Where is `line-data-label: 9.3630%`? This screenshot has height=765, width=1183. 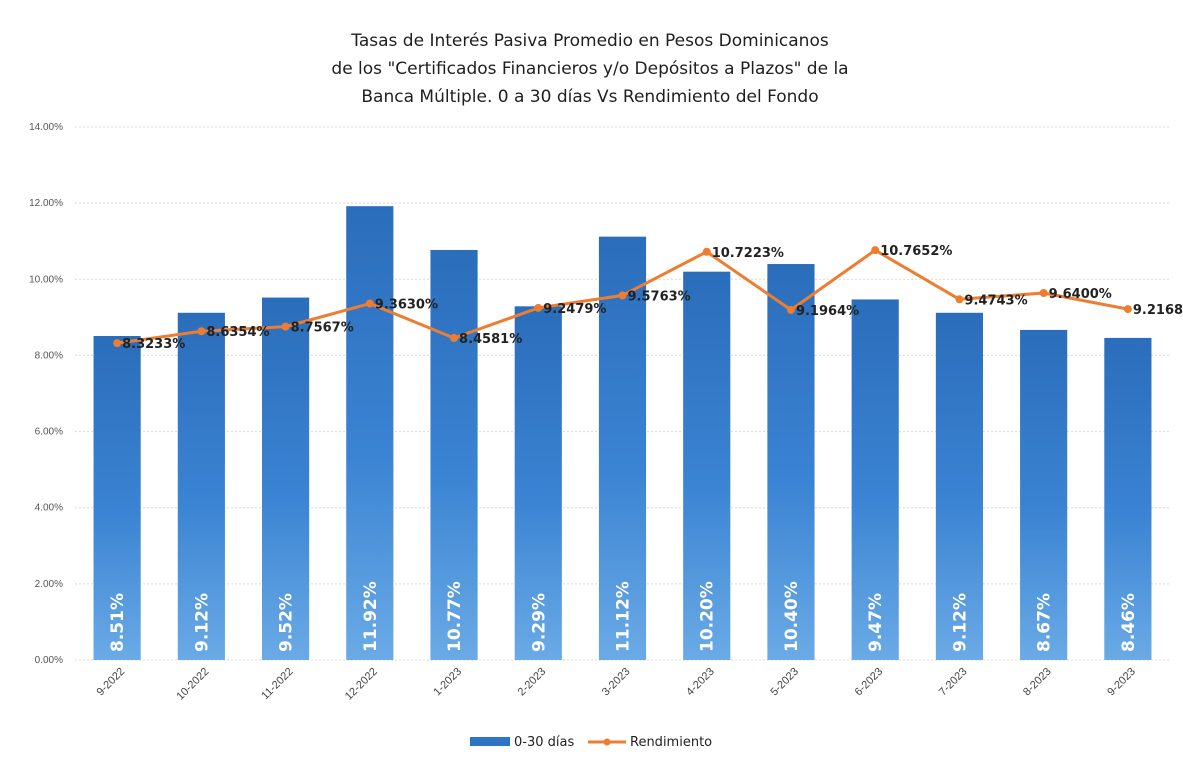 line-data-label: 9.3630% is located at coordinates (406, 305).